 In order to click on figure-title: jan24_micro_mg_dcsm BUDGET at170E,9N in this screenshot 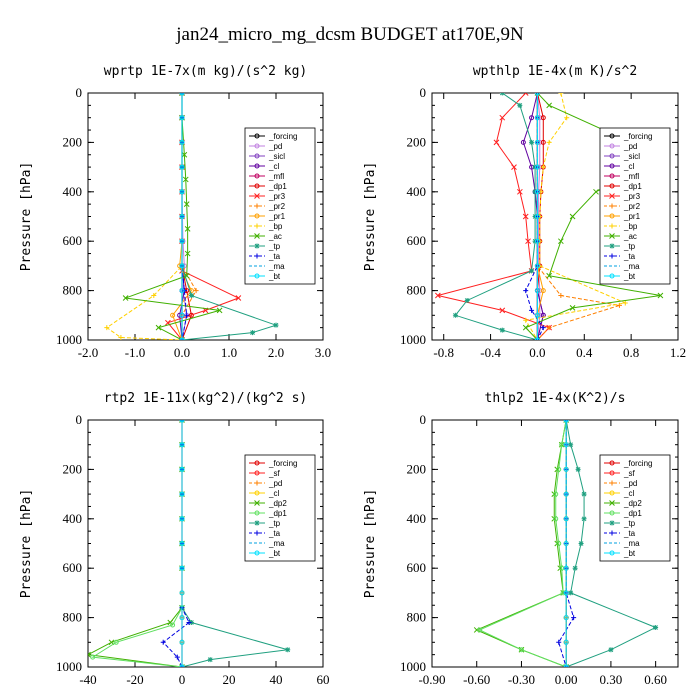, I will do `click(349, 34)`.